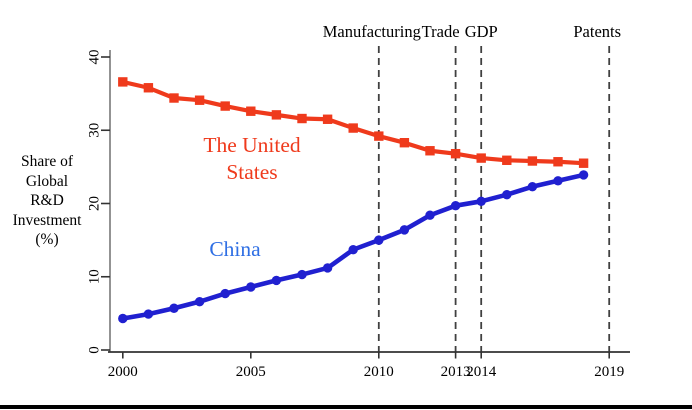  I want to click on event-label-manufacturing: Manufacturing, so click(372, 31).